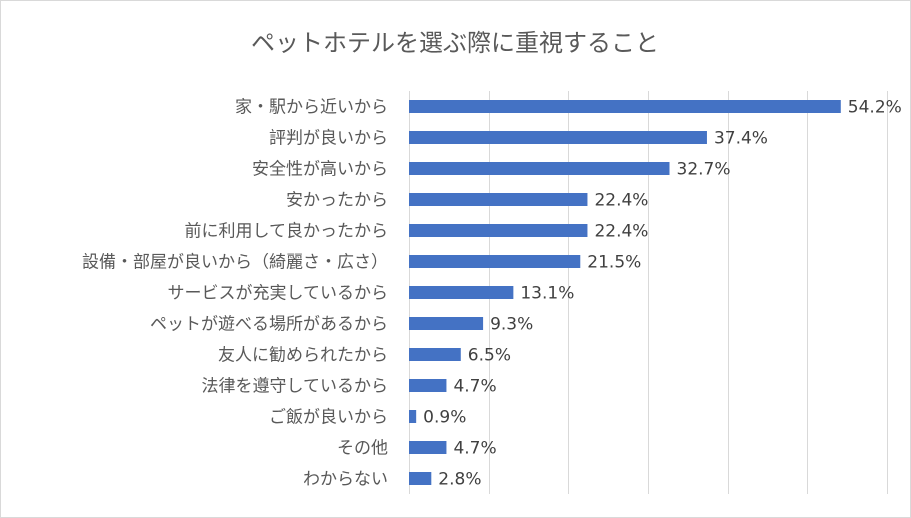  I want to click on data-label: 6.5%, so click(489, 356).